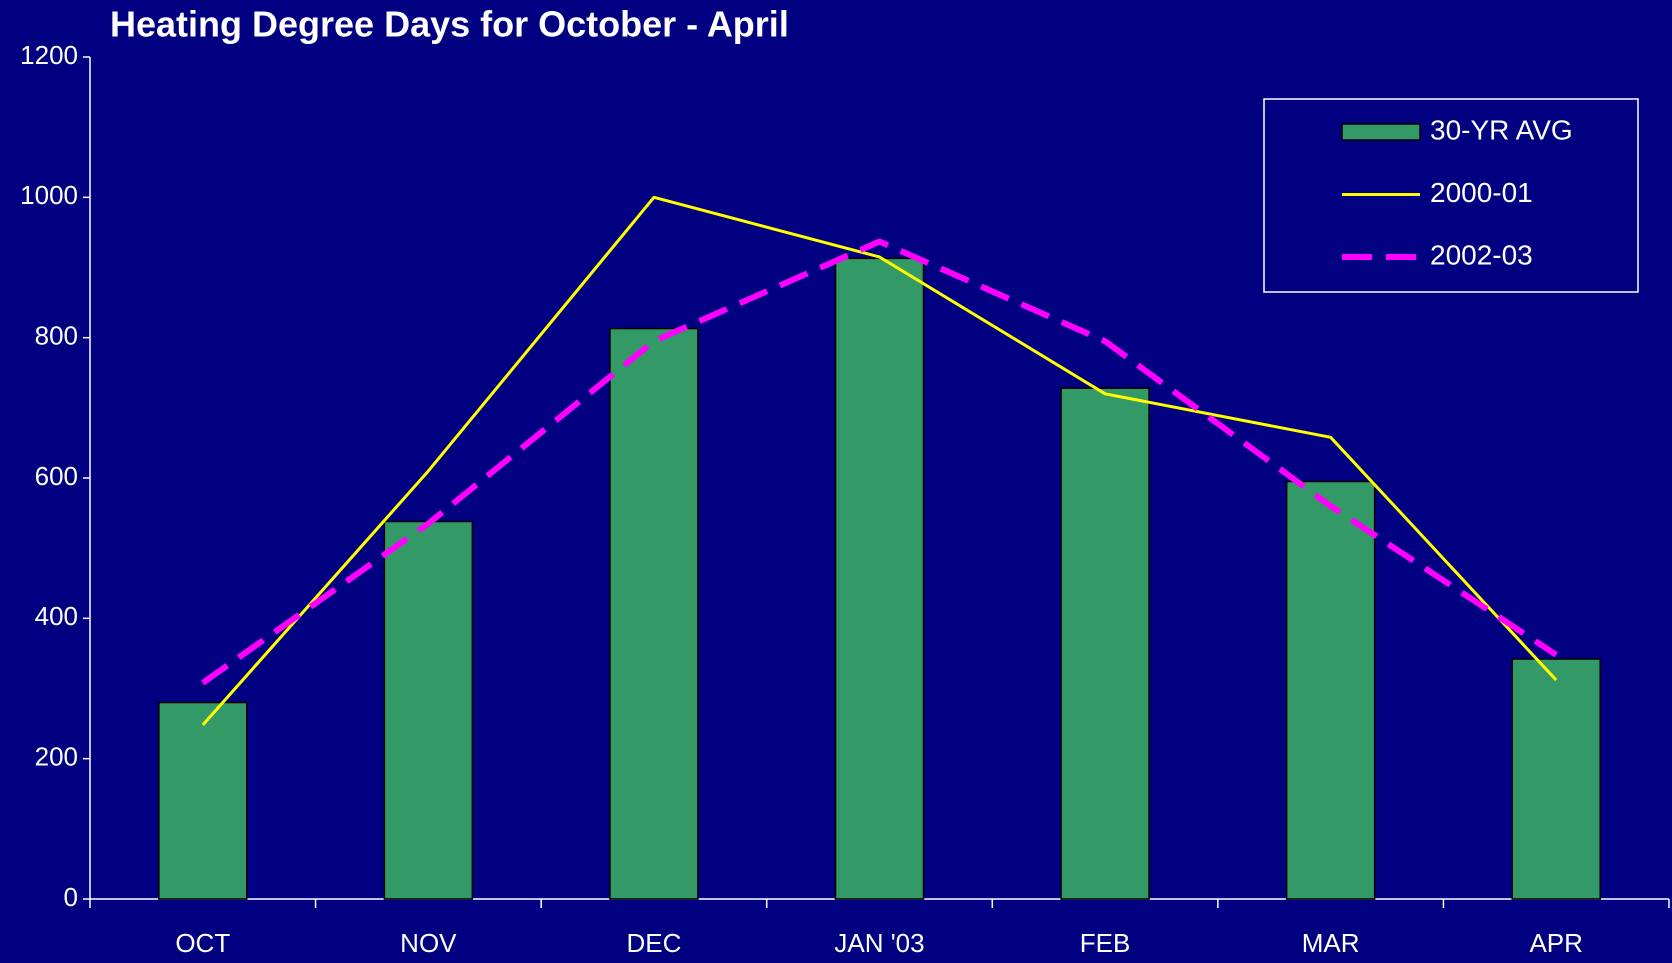 Image resolution: width=1672 pixels, height=963 pixels. Describe the element at coordinates (428, 943) in the screenshot. I see `x-tick-label: NOV` at that location.